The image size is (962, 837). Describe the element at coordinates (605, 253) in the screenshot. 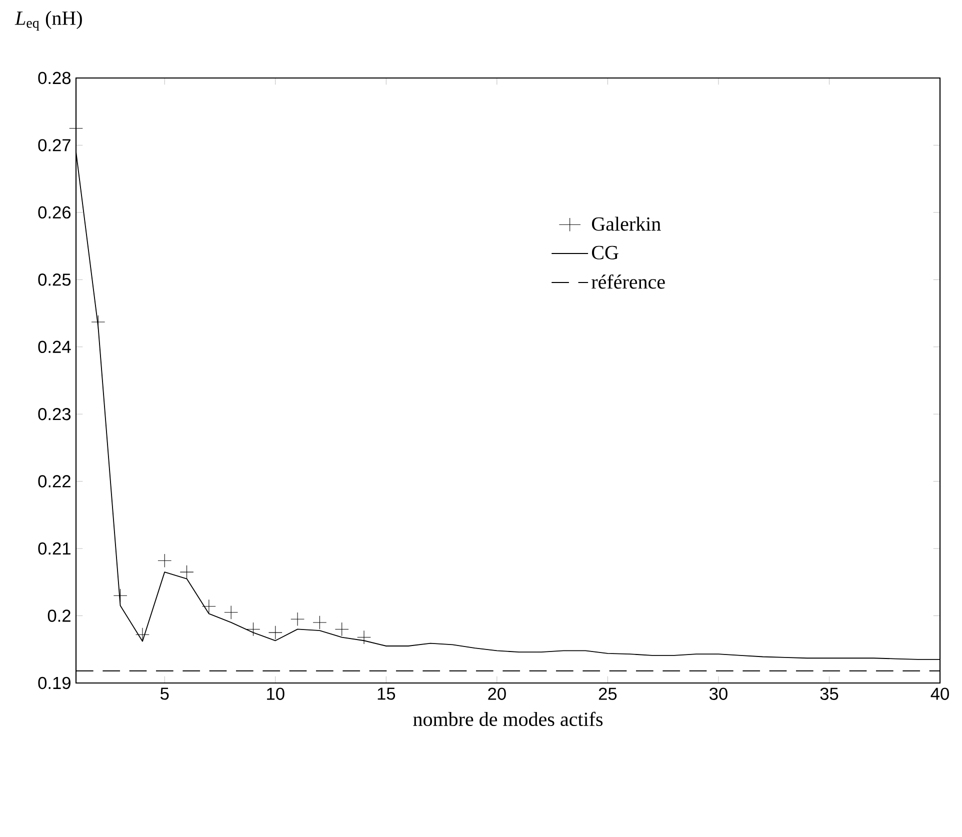

I see `legend-label: CG` at that location.